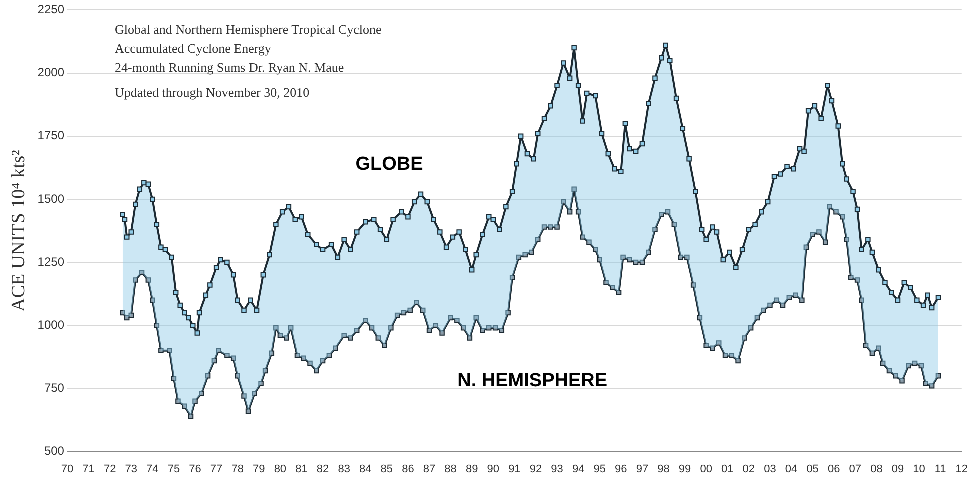  Describe the element at coordinates (557, 469) in the screenshot. I see `x-tick-label: 93` at that location.